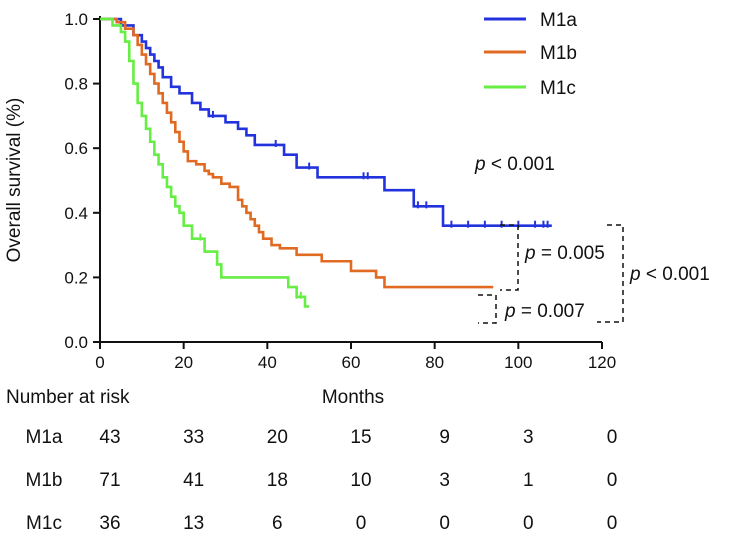 The width and height of the screenshot is (735, 535). I want to click on risk-cell: 20, so click(277, 437).